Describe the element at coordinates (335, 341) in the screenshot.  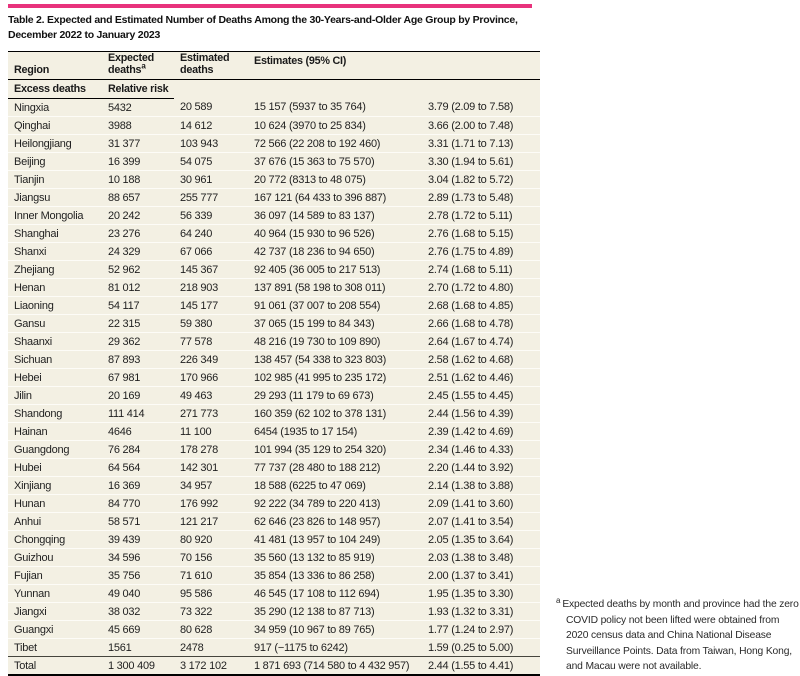
I see `excess-deaths-cell: 48 216 (19 730 to 109 890)` at that location.